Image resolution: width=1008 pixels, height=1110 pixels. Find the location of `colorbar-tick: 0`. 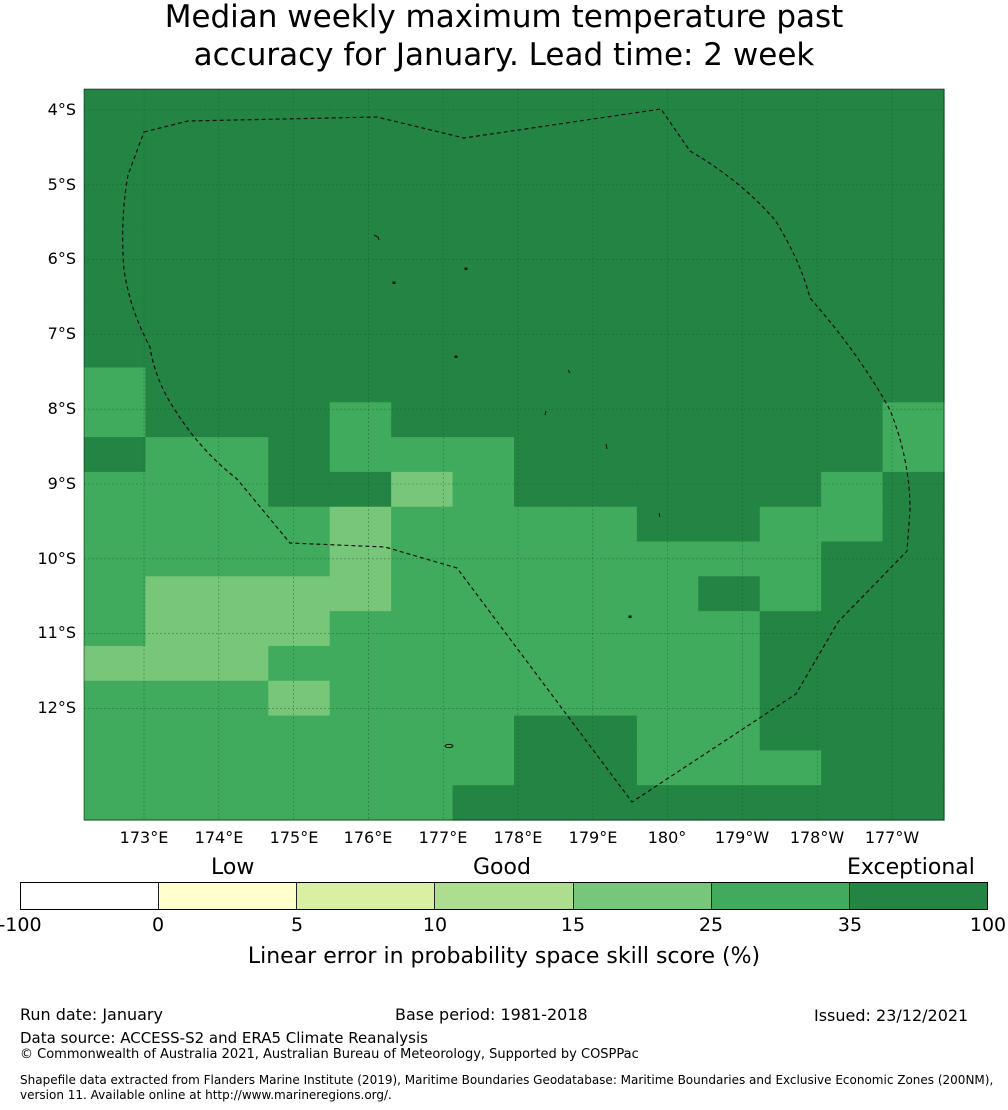

colorbar-tick: 0 is located at coordinates (158, 925).